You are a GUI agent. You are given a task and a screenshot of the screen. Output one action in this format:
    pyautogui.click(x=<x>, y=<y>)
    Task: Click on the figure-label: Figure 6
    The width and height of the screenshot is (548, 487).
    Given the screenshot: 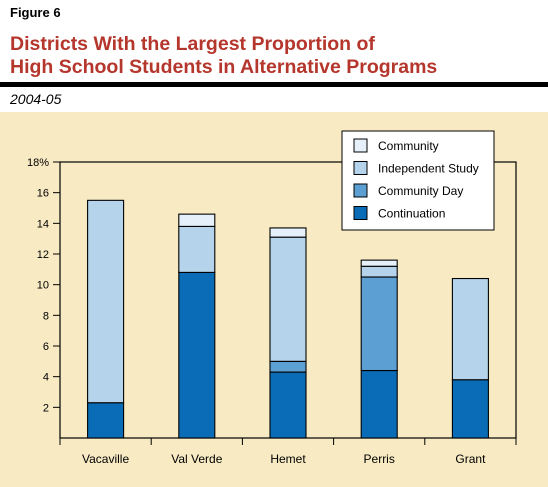 What is the action you would take?
    pyautogui.click(x=35, y=12)
    